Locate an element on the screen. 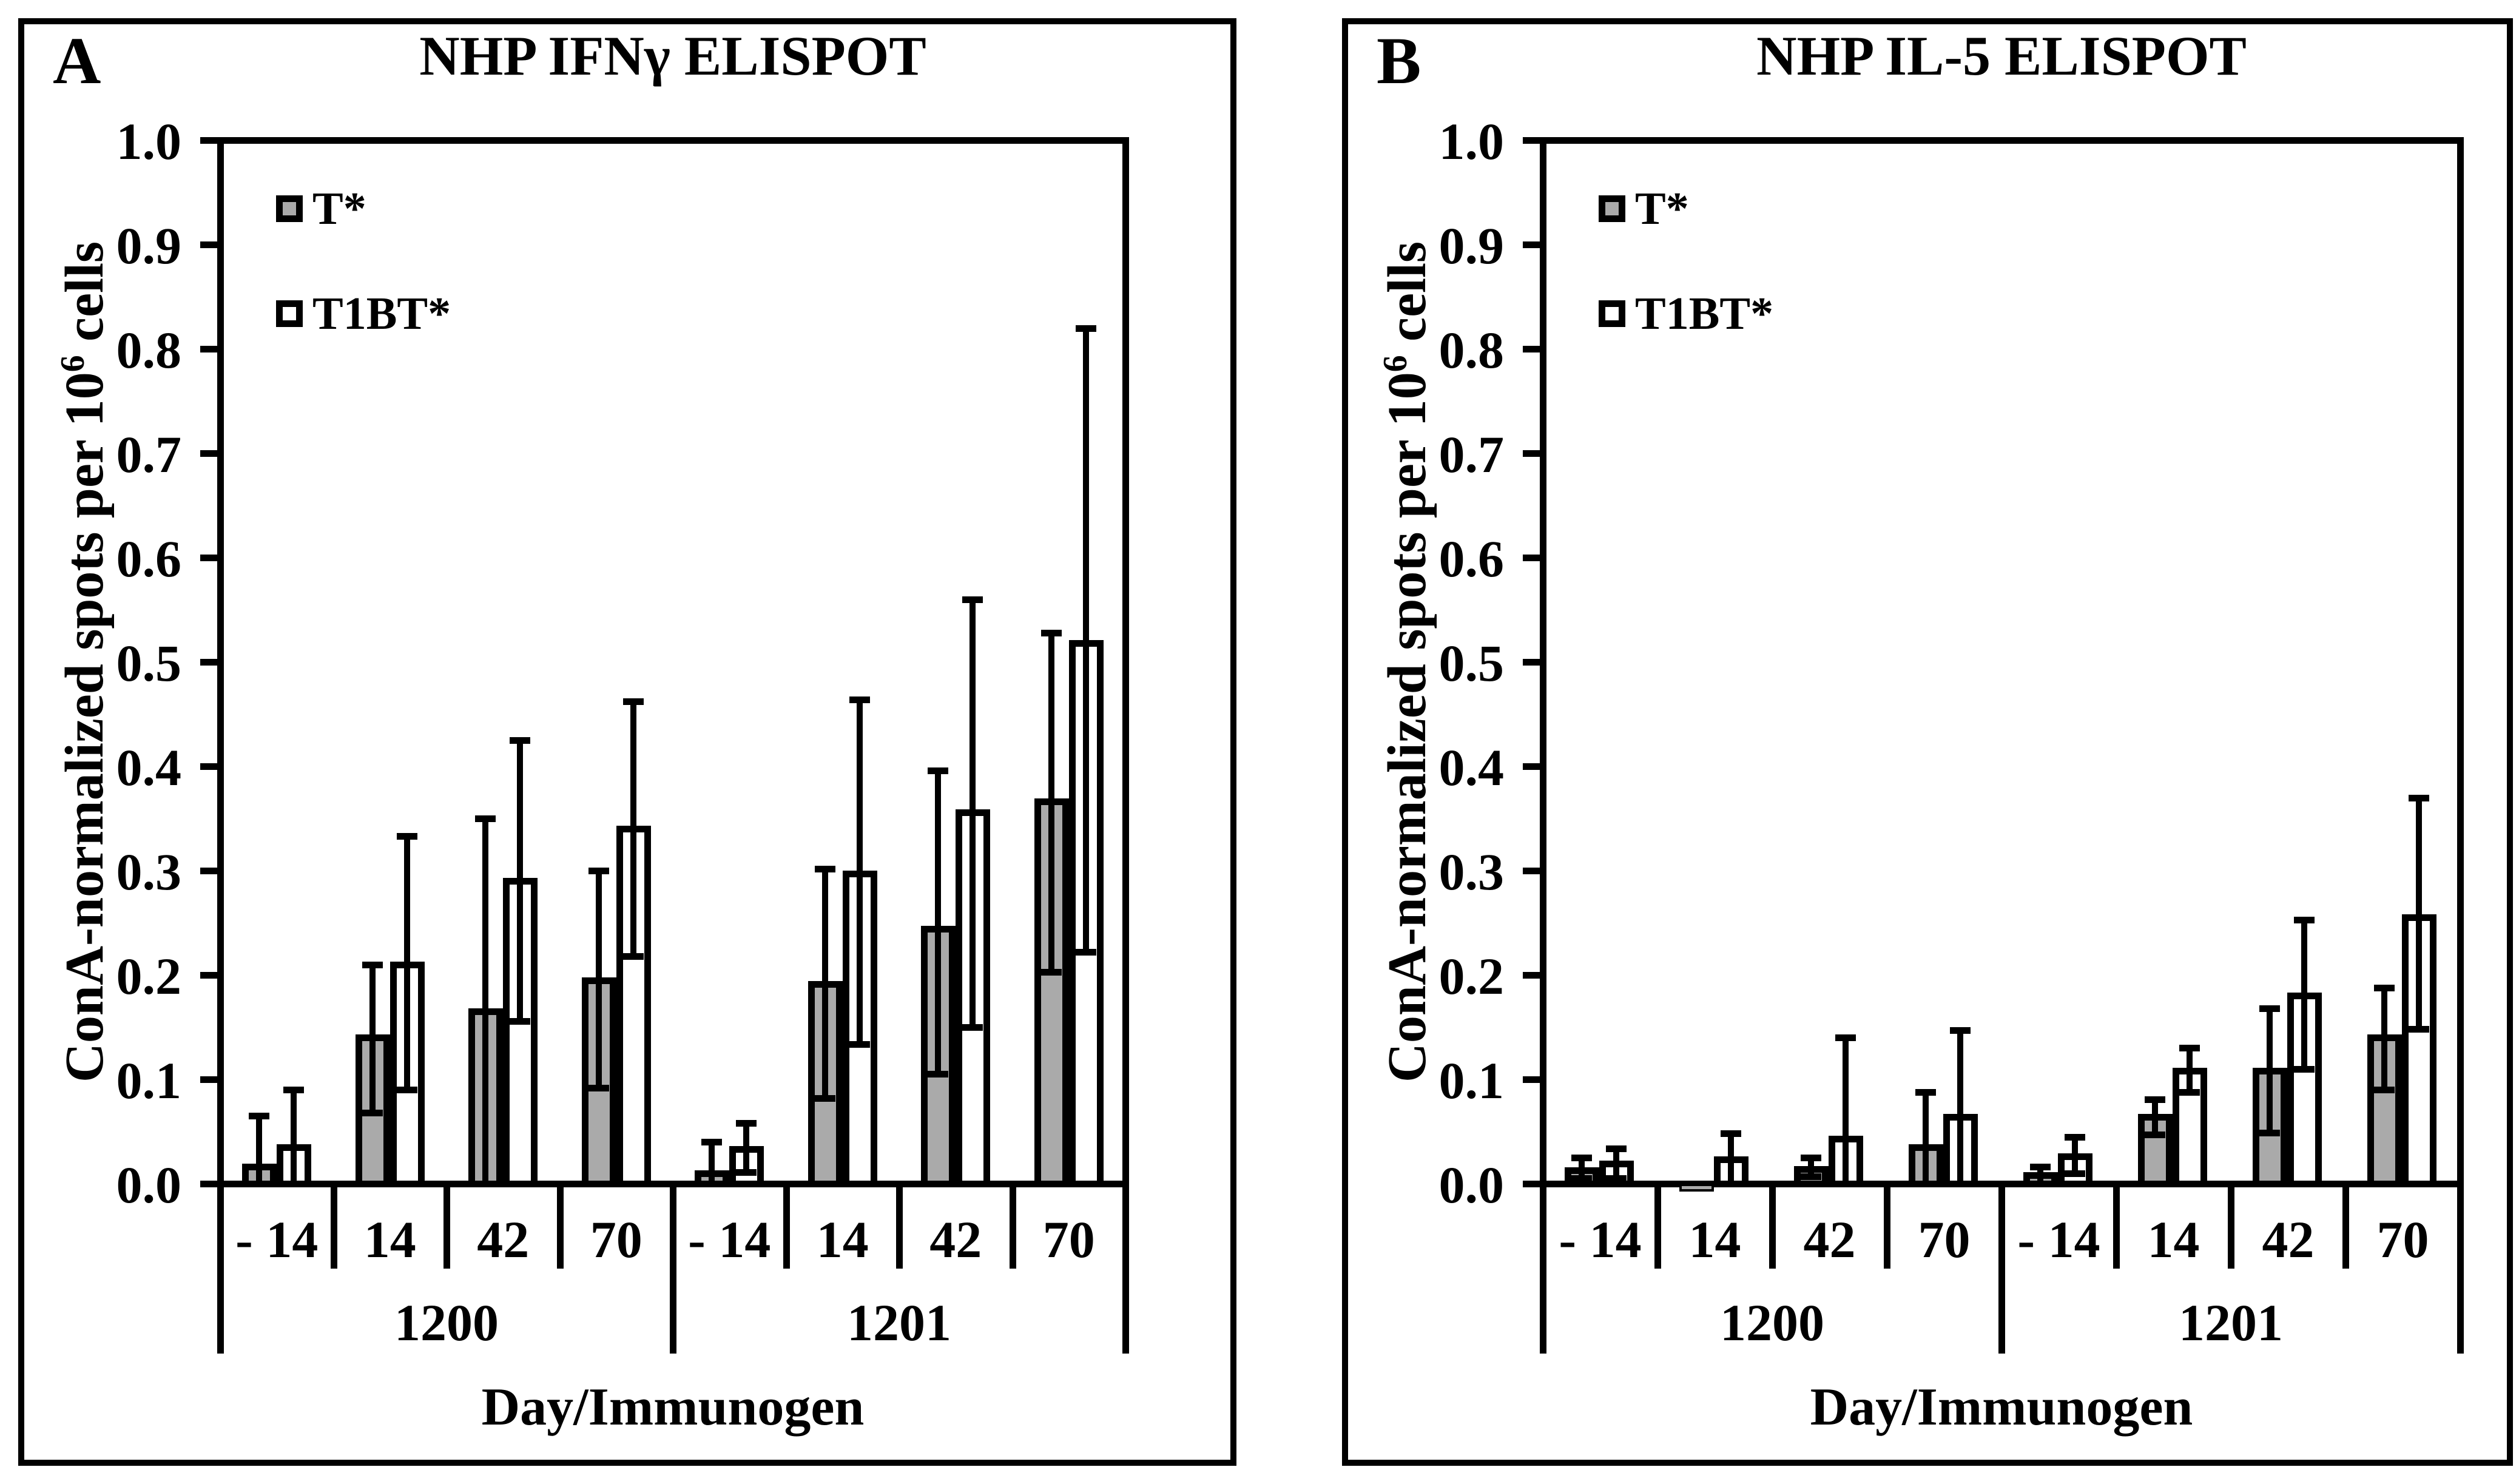 Image resolution: width=2519 pixels, height=1484 pixels. y-axis-title-superscript: 6 is located at coordinates (73, 364).